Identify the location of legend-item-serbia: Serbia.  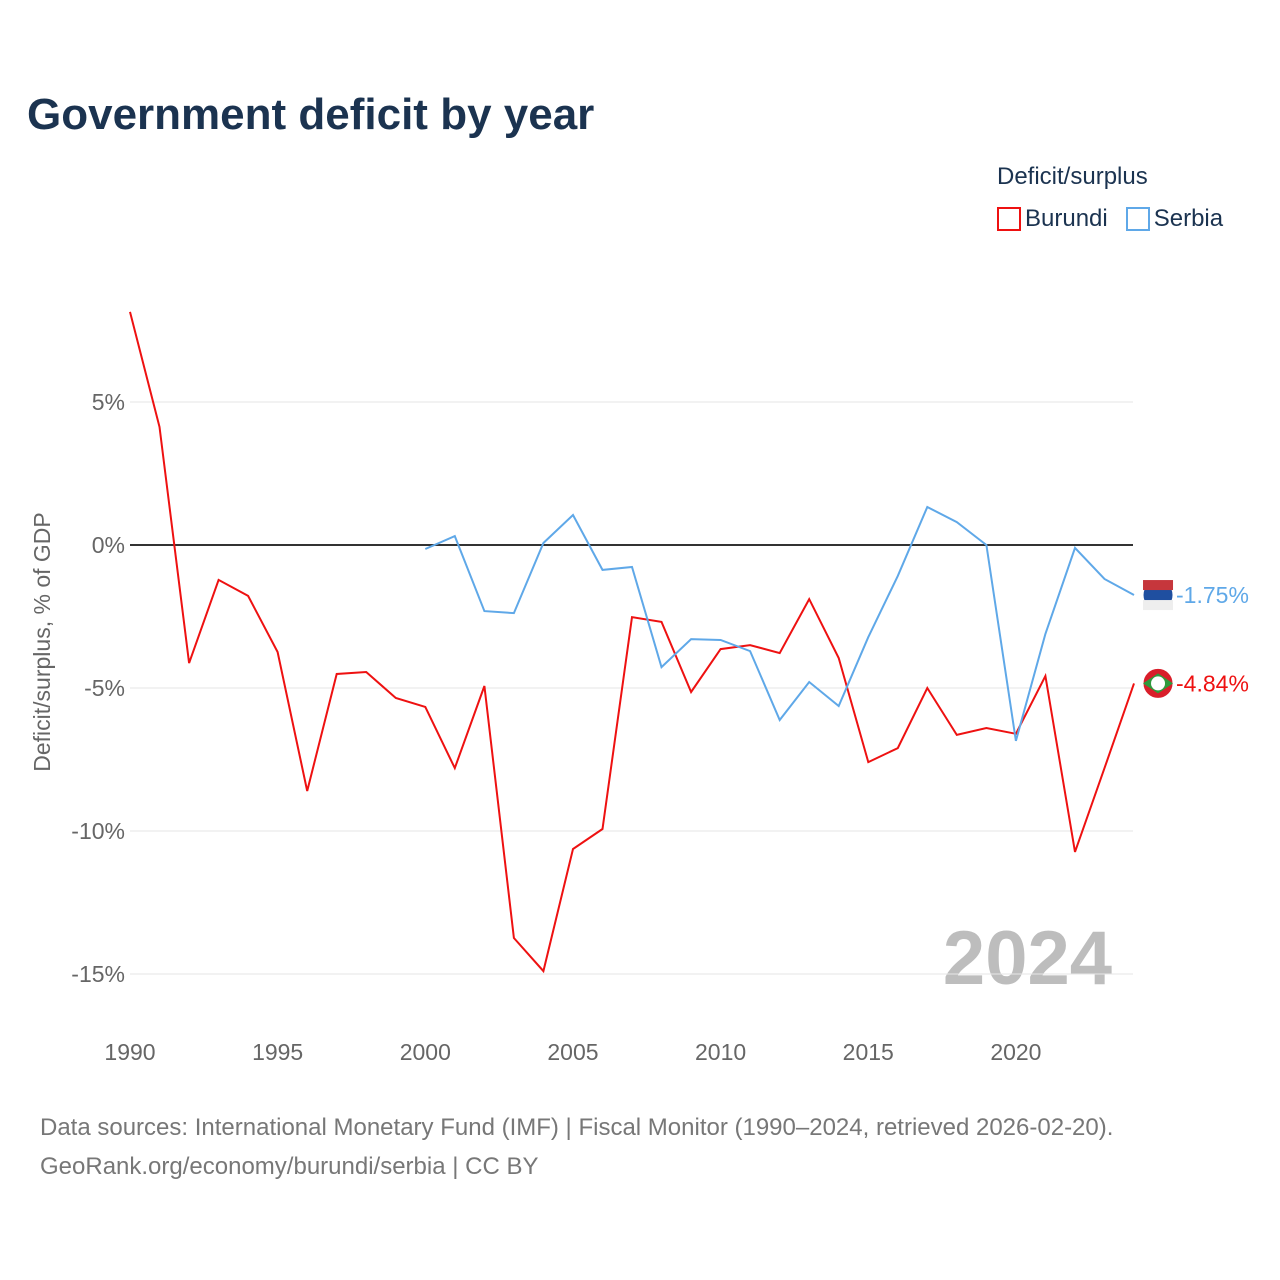
(1174, 219).